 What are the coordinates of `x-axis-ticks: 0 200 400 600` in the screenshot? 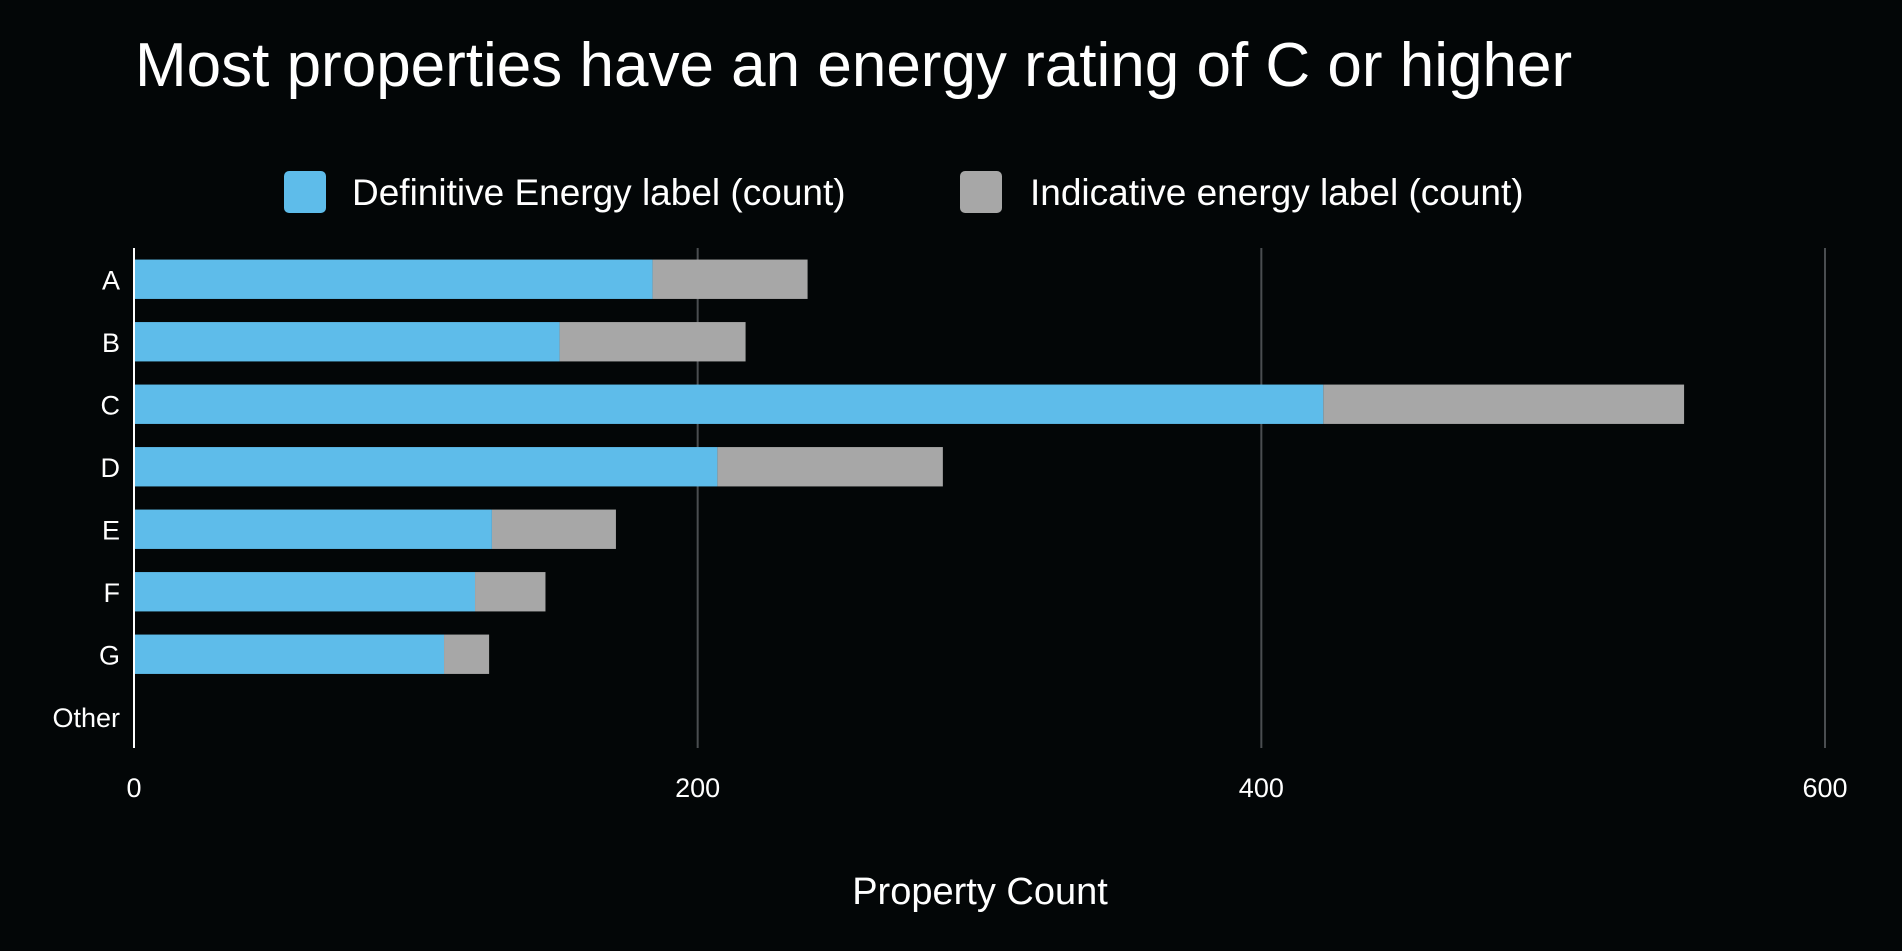 It's located at (986, 788).